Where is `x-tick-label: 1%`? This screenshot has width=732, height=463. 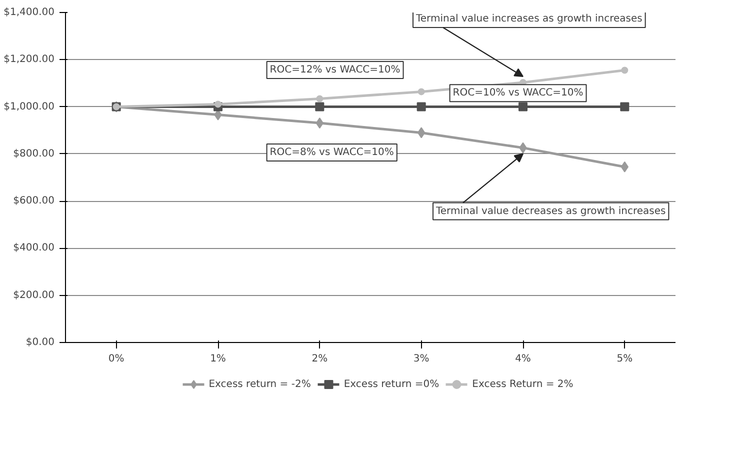 x-tick-label: 1% is located at coordinates (218, 359).